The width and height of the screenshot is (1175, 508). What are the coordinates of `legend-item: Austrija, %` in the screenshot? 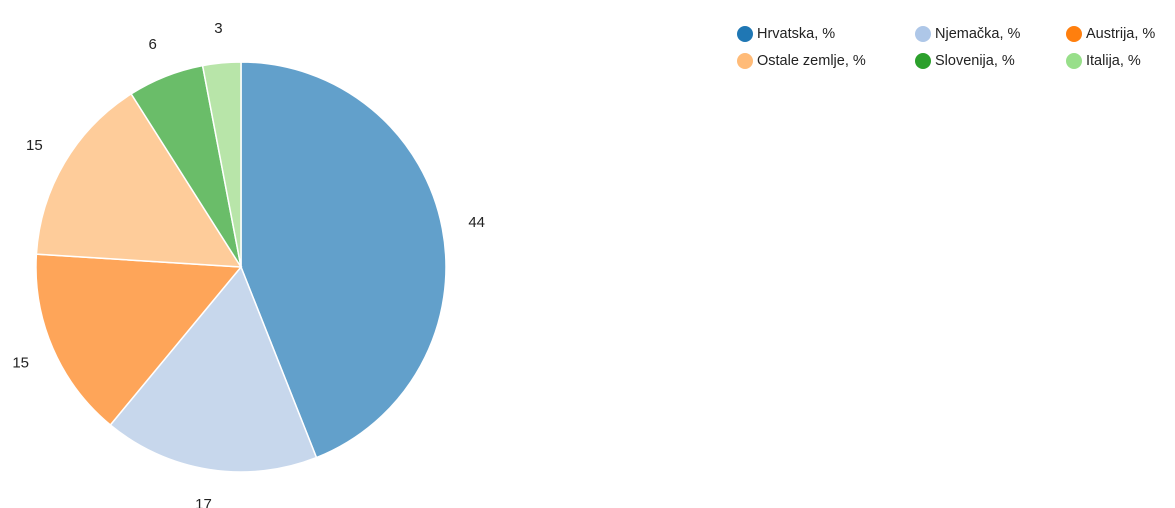 It's located at (1116, 33).